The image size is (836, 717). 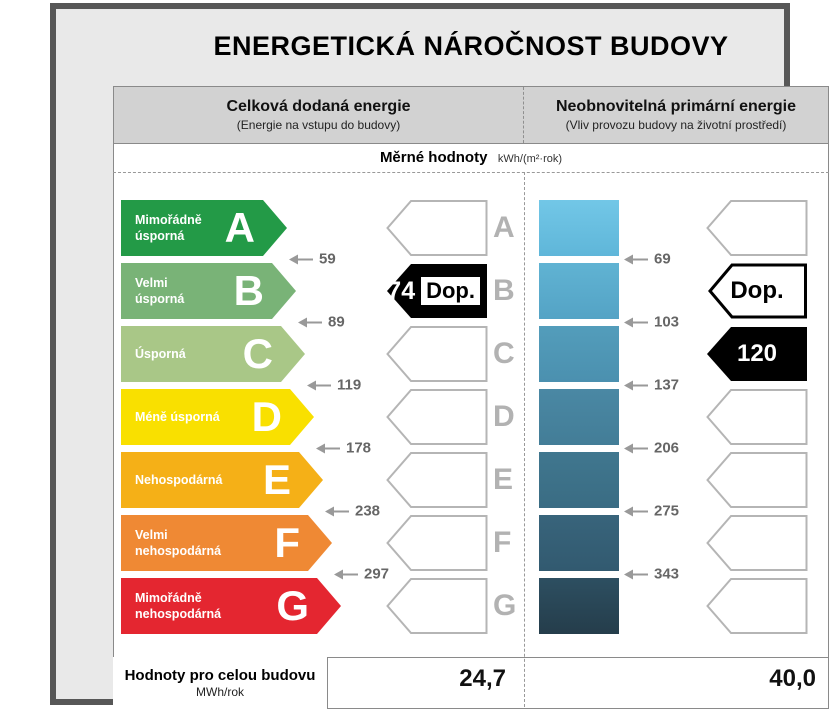 I want to click on class-label: Úsporná, so click(x=160, y=353).